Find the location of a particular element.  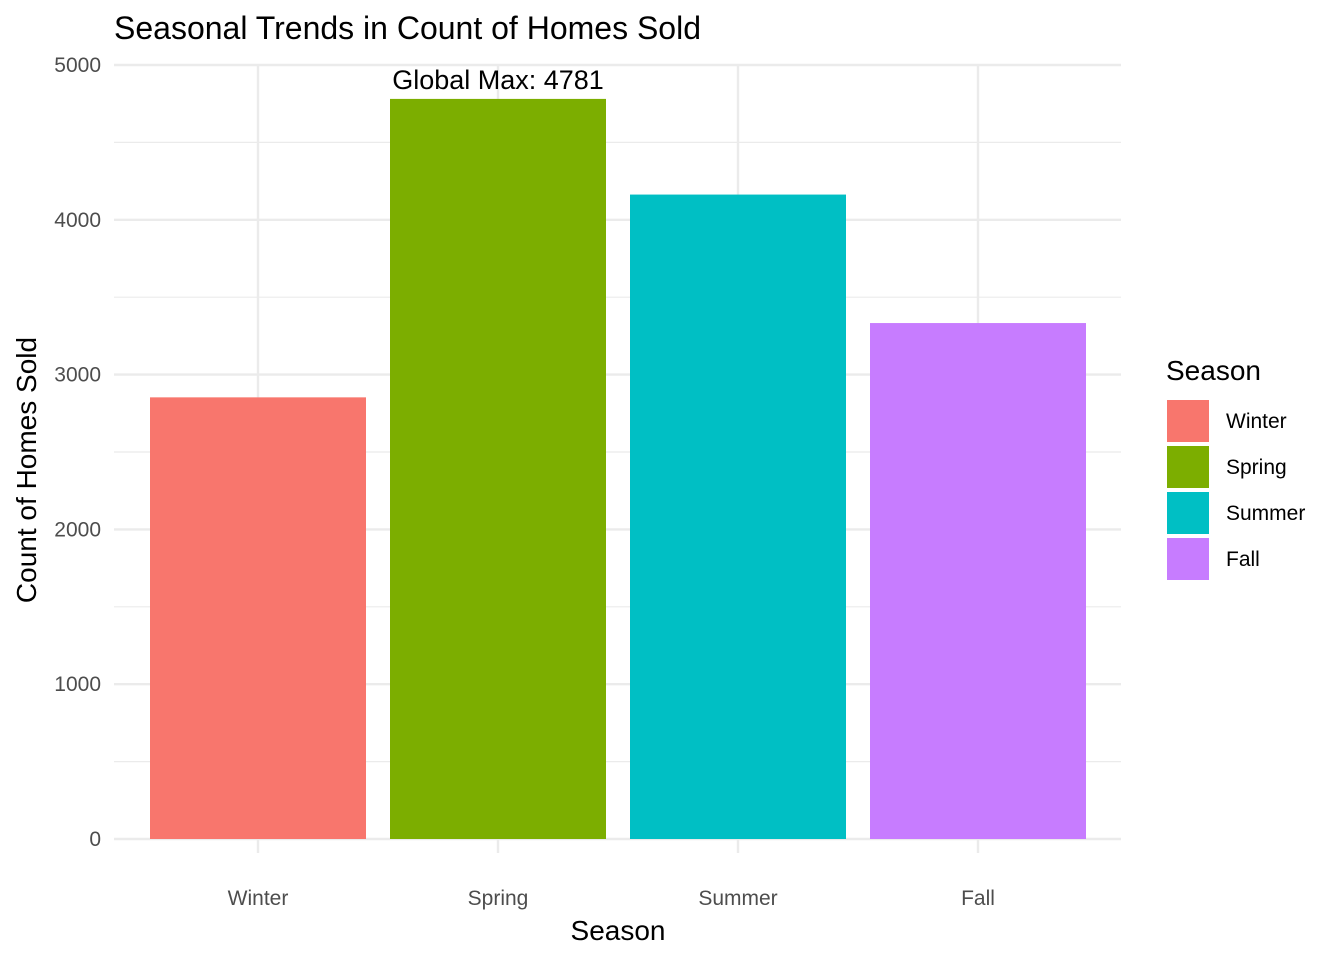

x-tick-label: Winter is located at coordinates (258, 898).